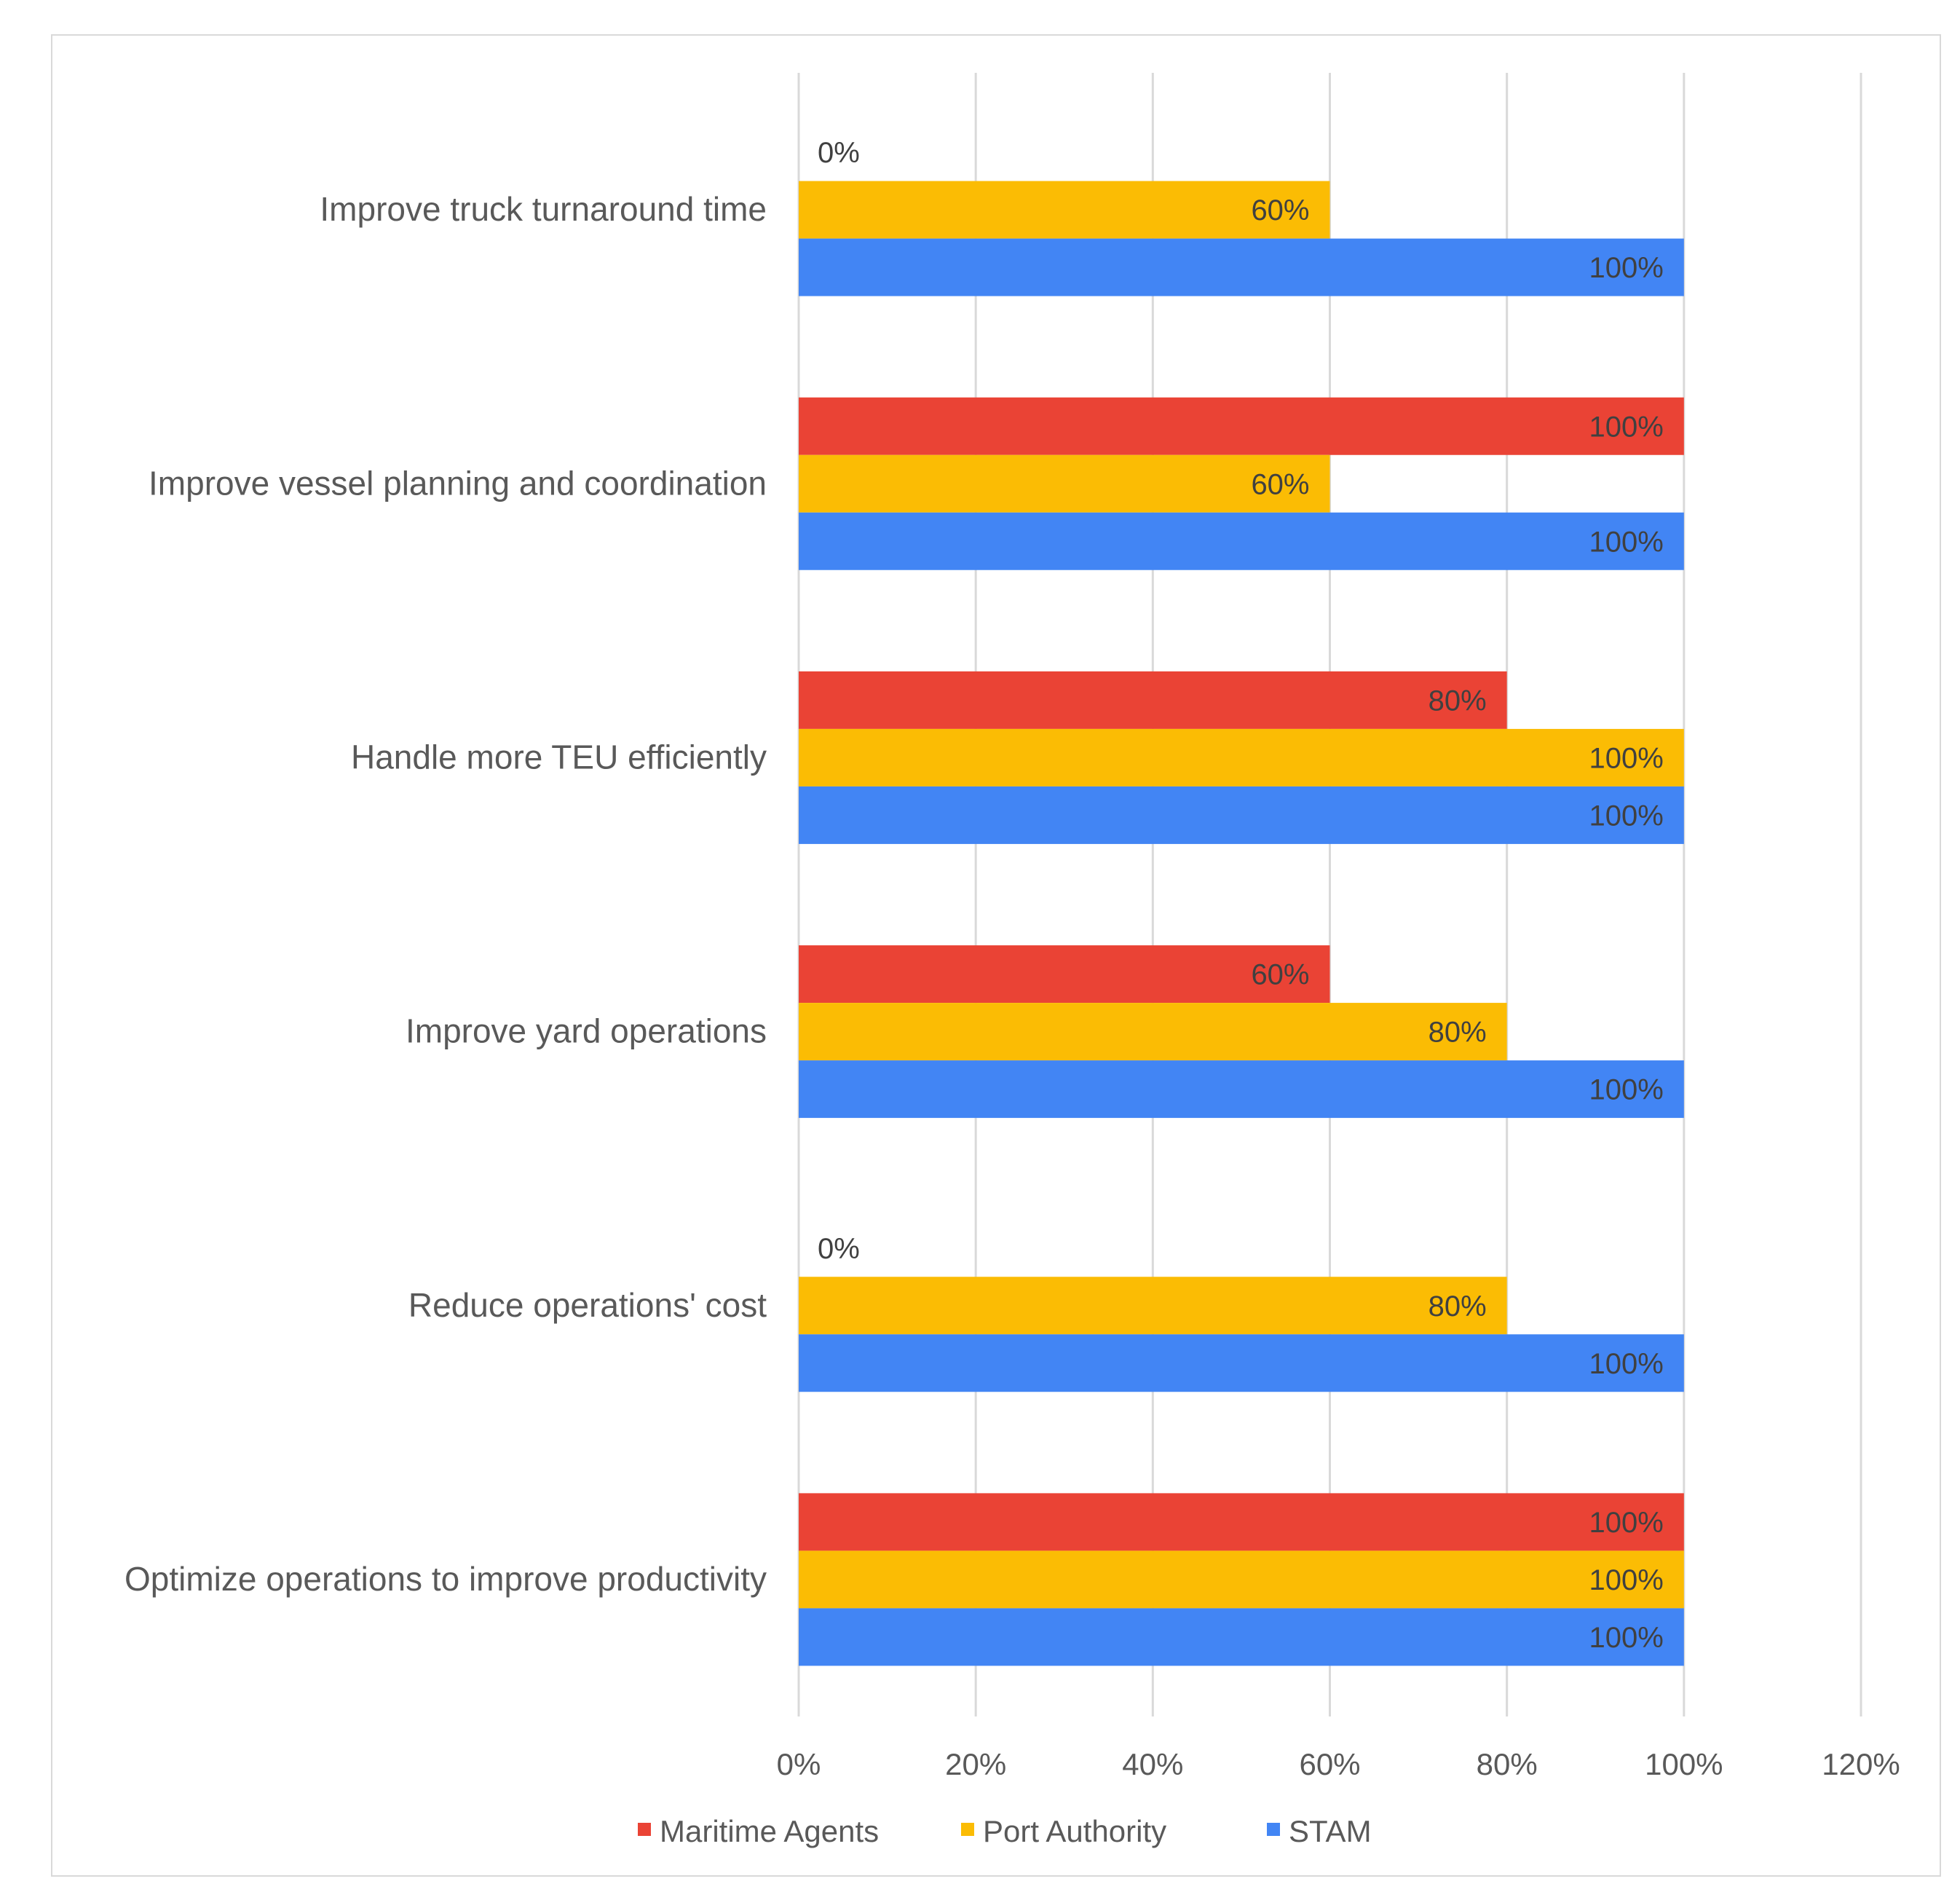 The width and height of the screenshot is (1960, 1900). I want to click on bar-maritime-agents-handle-more-teu-efficiently, so click(1153, 700).